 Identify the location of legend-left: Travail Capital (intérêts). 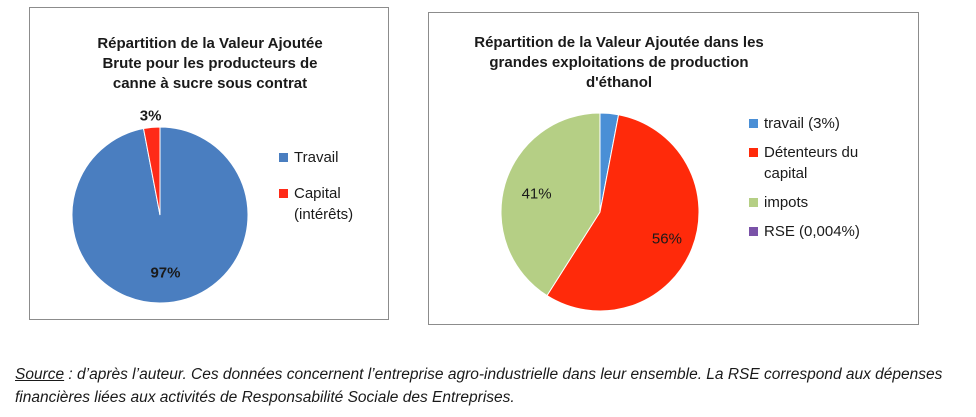
(333, 193).